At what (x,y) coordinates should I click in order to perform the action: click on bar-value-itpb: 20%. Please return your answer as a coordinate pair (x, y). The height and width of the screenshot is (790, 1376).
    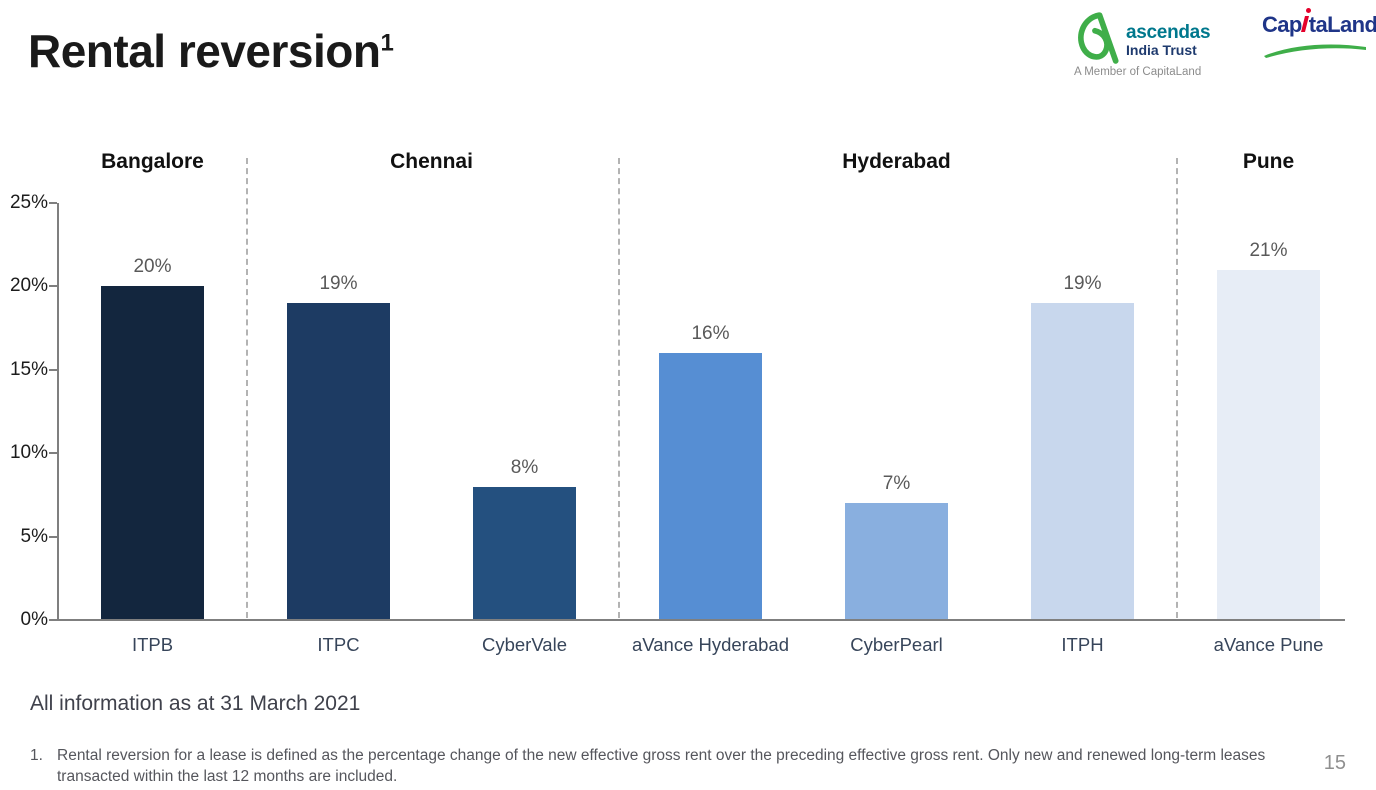
    Looking at the image, I should click on (152, 267).